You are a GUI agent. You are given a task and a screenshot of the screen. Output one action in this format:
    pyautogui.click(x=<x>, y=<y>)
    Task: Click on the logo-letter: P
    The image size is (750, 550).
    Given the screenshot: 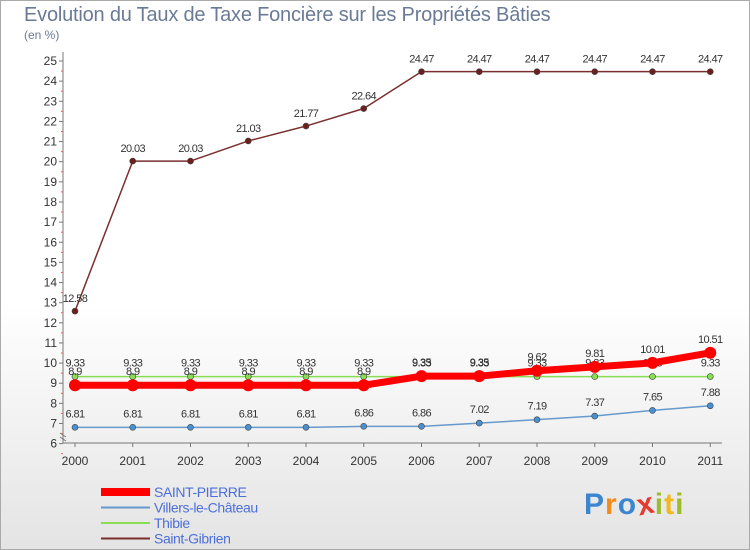 What is the action you would take?
    pyautogui.click(x=595, y=504)
    